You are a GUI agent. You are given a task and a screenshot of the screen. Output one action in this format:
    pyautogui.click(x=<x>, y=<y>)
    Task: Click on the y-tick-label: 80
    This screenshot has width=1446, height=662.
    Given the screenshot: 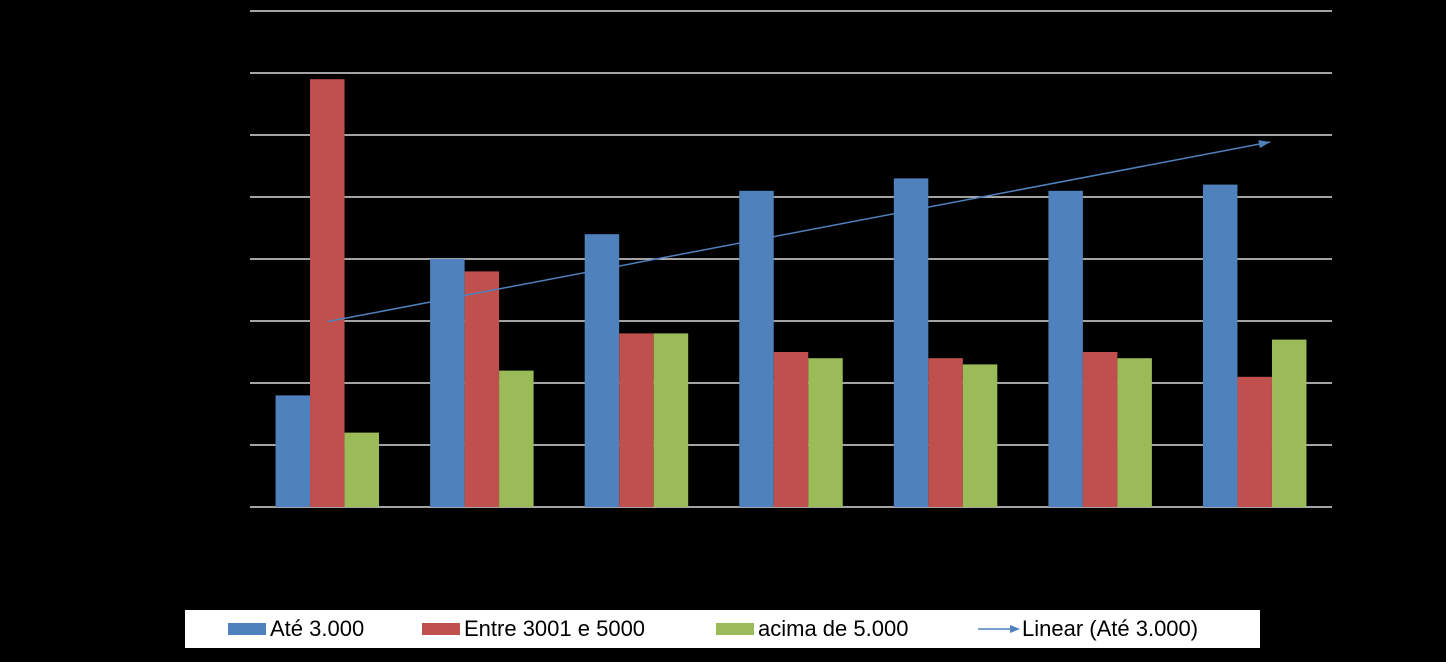 What is the action you would take?
    pyautogui.click(x=228, y=11)
    